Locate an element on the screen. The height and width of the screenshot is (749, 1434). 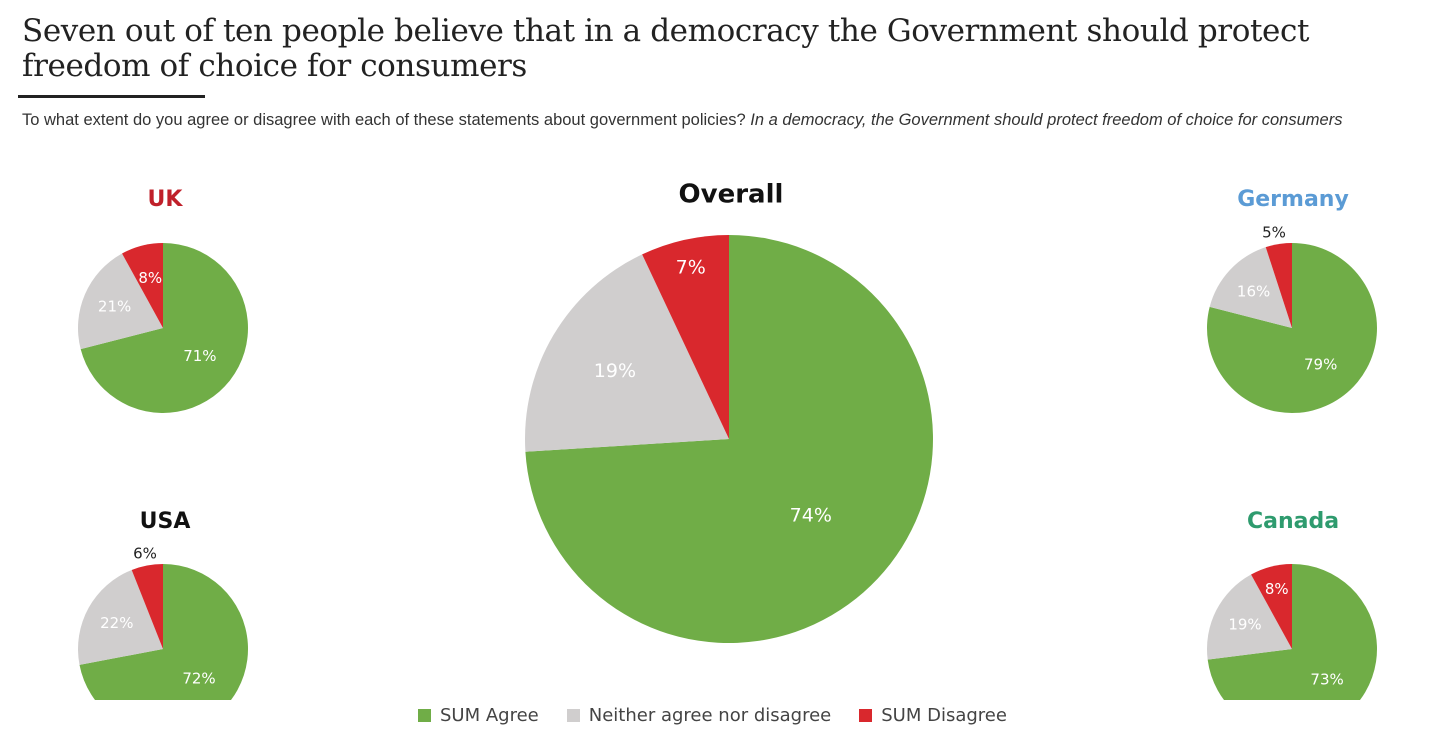
legend-swatch-agree is located at coordinates (424, 715).